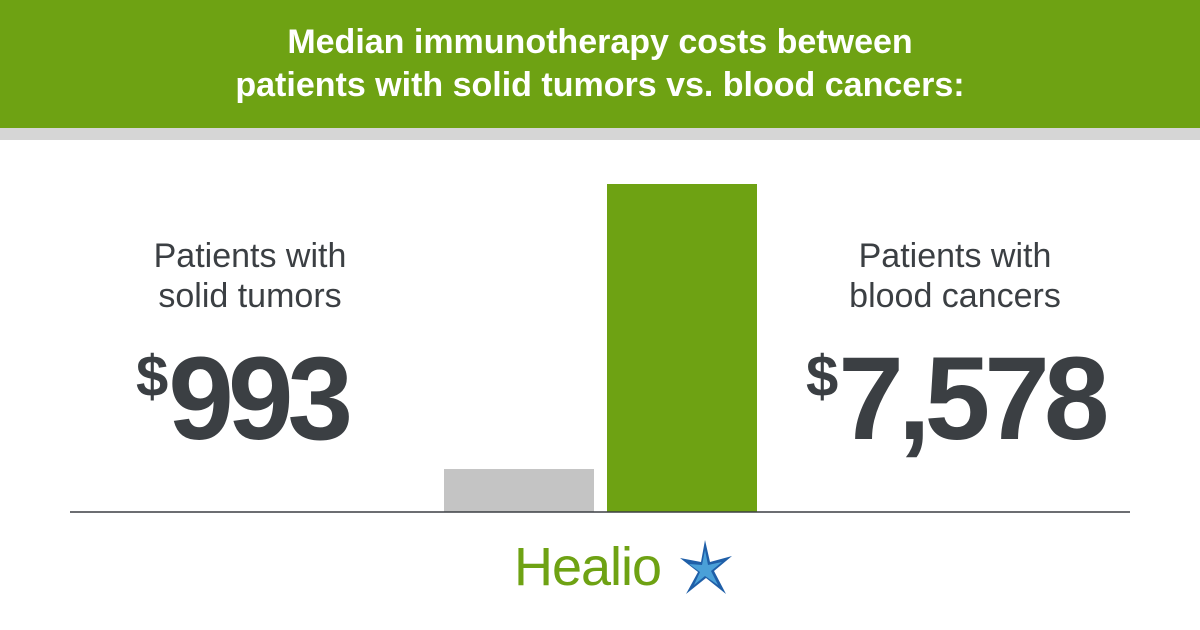  What do you see at coordinates (973, 399) in the screenshot?
I see `blood-cancers-value: 7,578` at bounding box center [973, 399].